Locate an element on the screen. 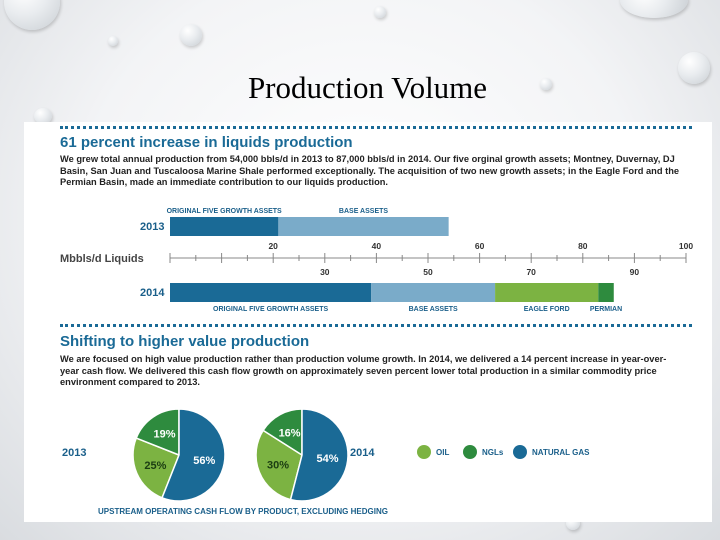  pie-slice-label: 30% is located at coordinates (278, 465).